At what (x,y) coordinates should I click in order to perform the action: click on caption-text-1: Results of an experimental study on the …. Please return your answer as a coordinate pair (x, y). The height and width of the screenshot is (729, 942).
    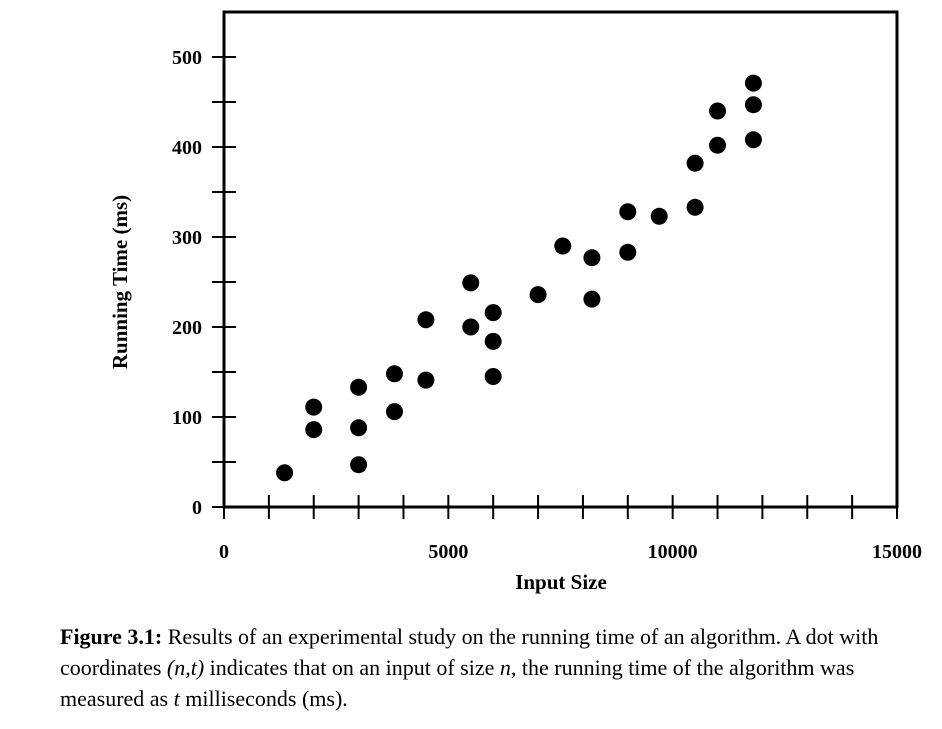
    Looking at the image, I should click on (469, 652).